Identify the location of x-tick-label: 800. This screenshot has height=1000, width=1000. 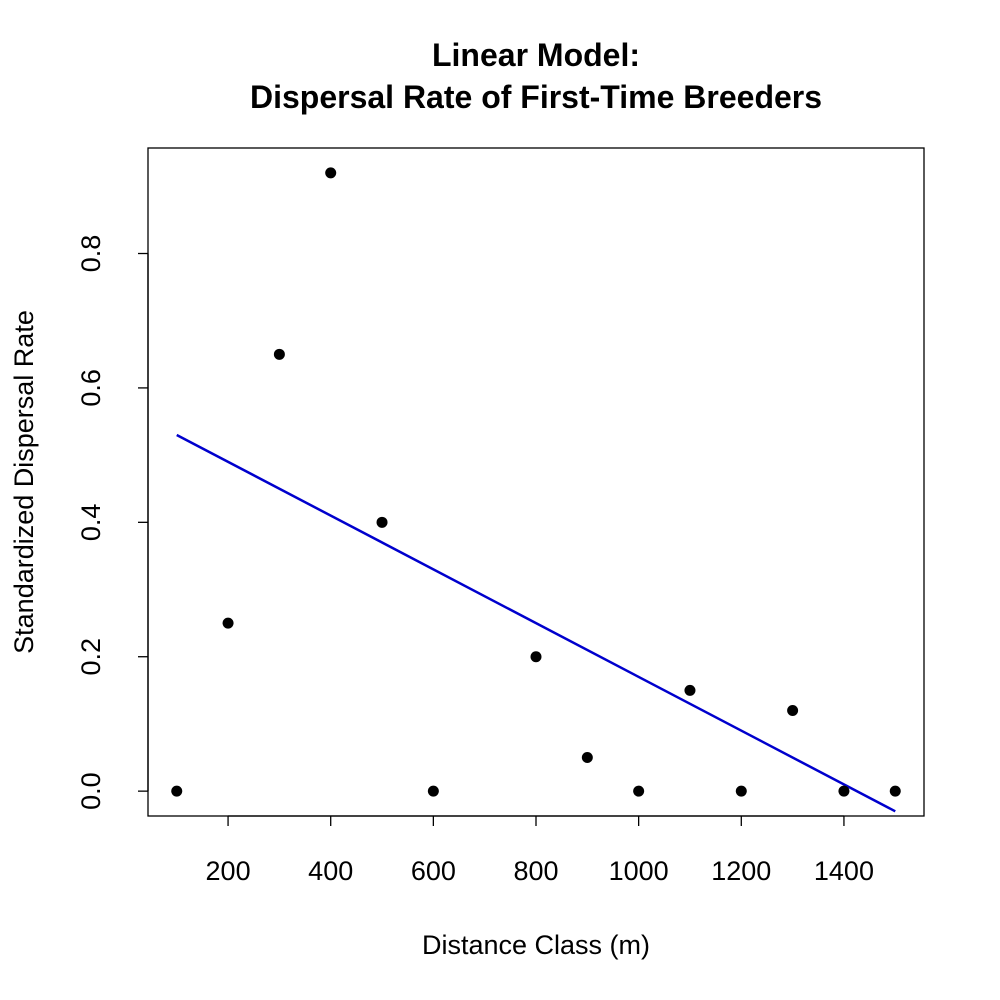
(535, 871).